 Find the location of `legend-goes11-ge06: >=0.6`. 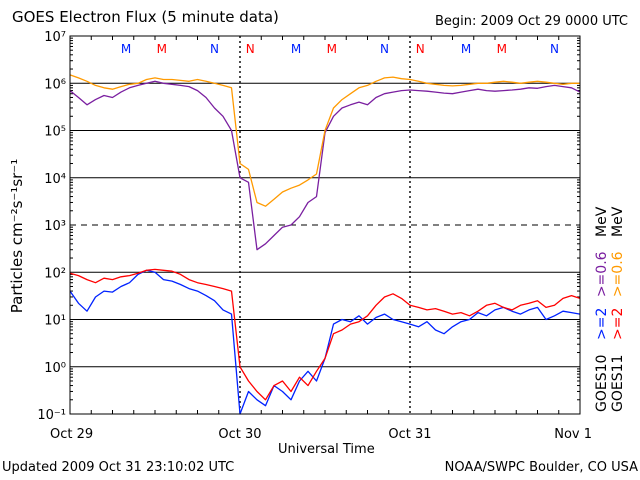

legend-goes11-ge06: >=0.6 is located at coordinates (618, 274).